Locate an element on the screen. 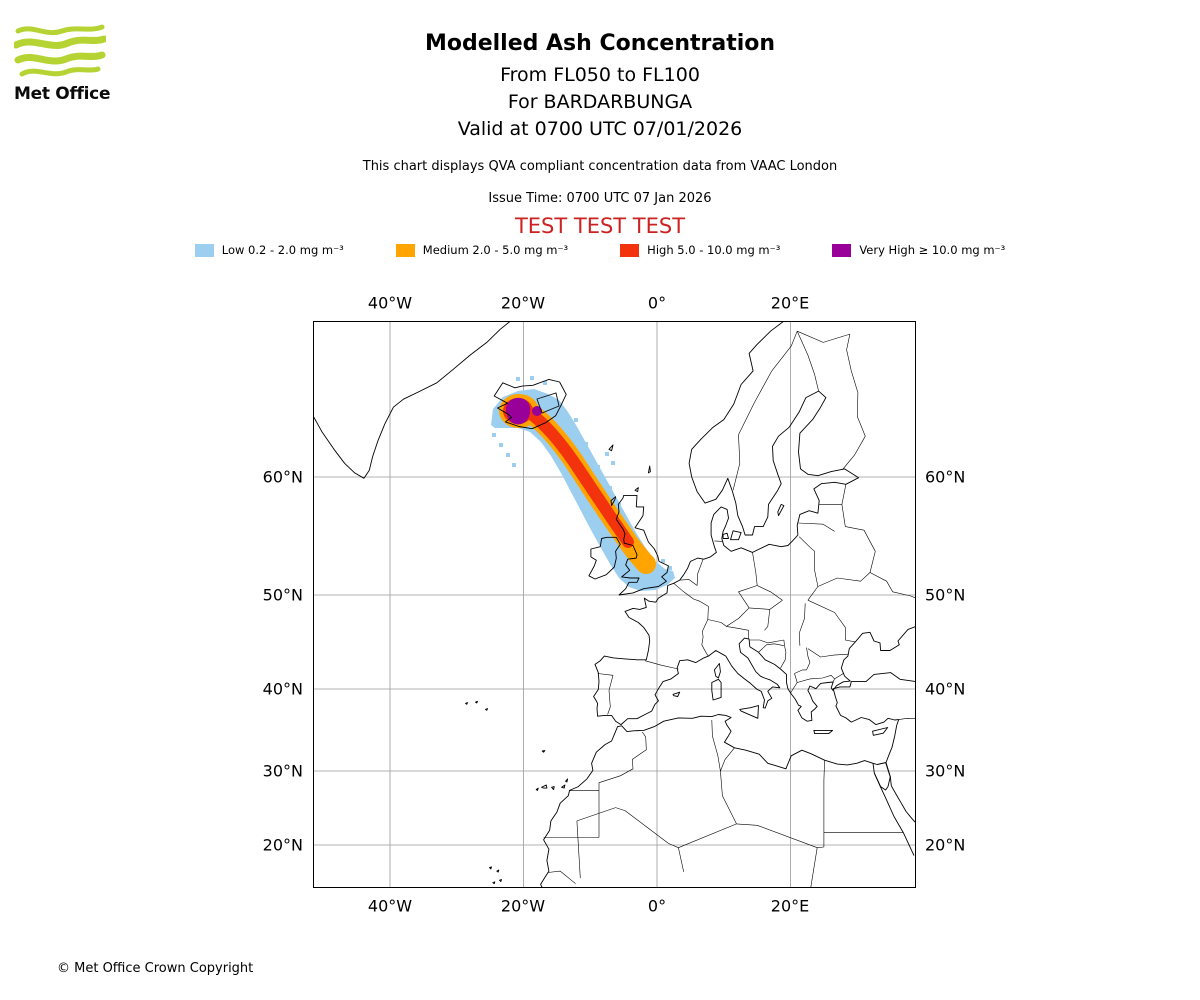 This screenshot has width=1200, height=1000. lat-tick-label-right: 30°N is located at coordinates (945, 771).